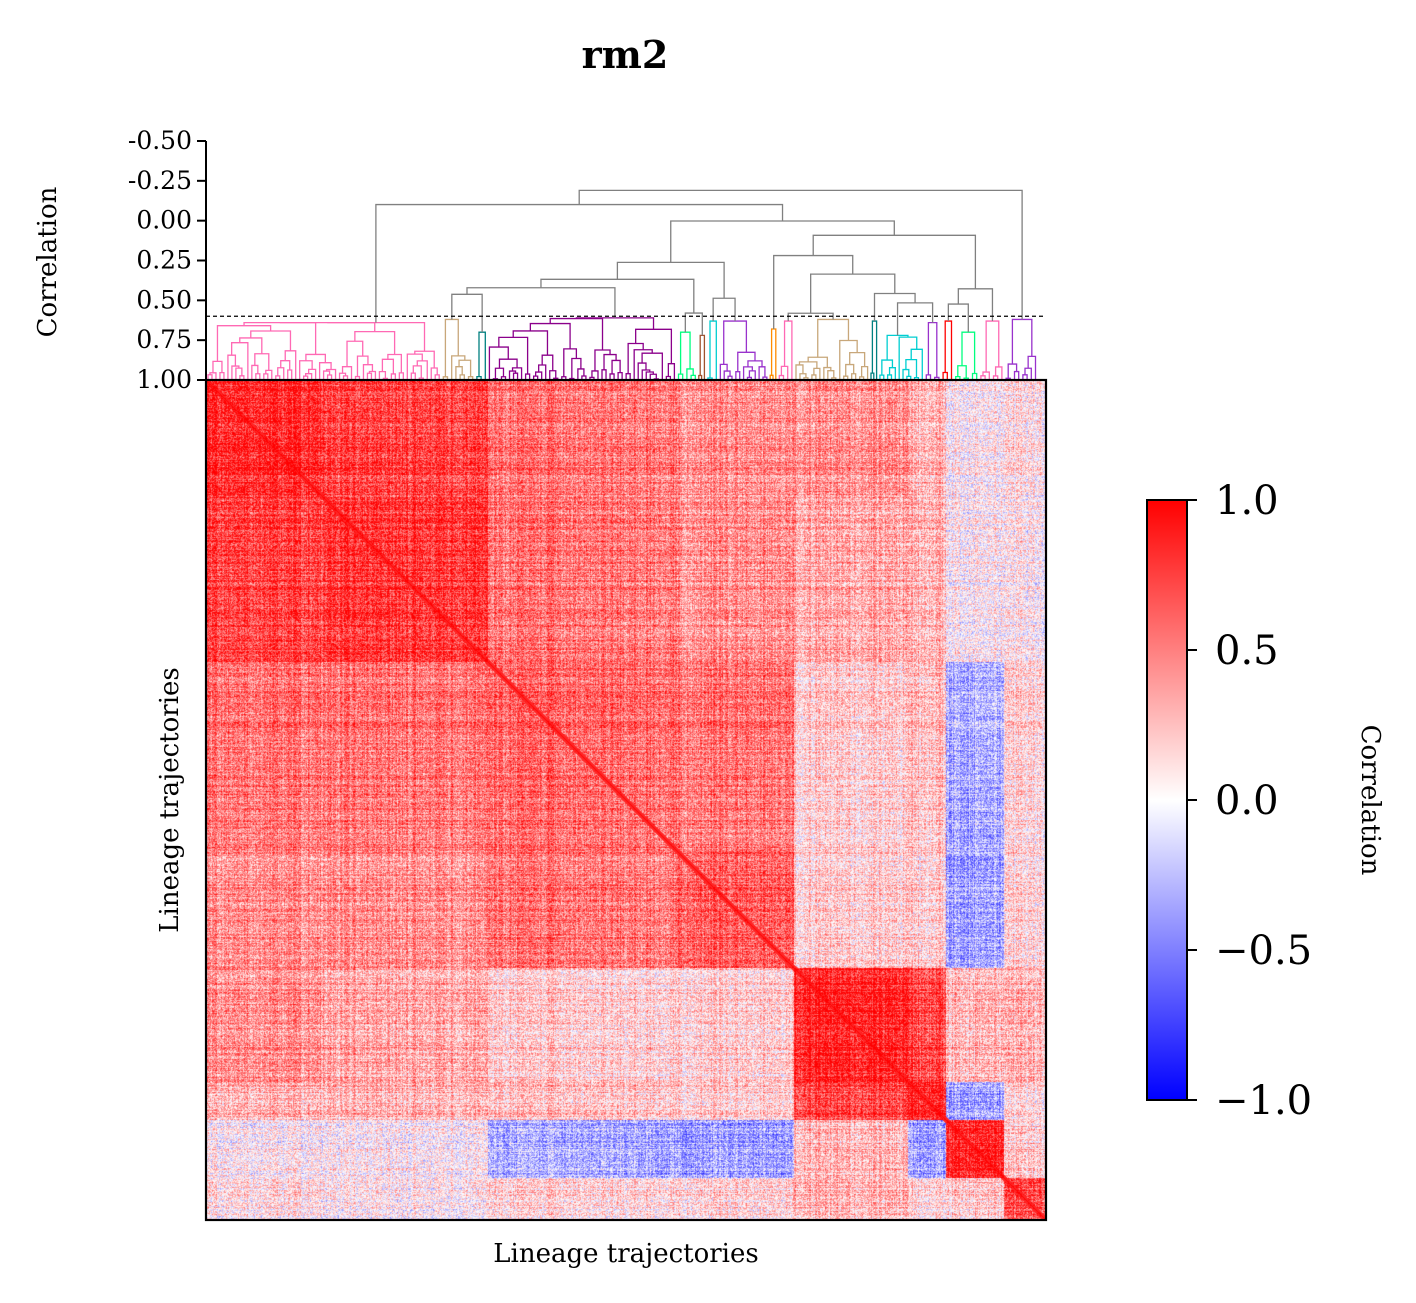 This screenshot has width=1416, height=1303. What do you see at coordinates (1263, 951) in the screenshot?
I see `colorbar-tick-label: −0.5` at bounding box center [1263, 951].